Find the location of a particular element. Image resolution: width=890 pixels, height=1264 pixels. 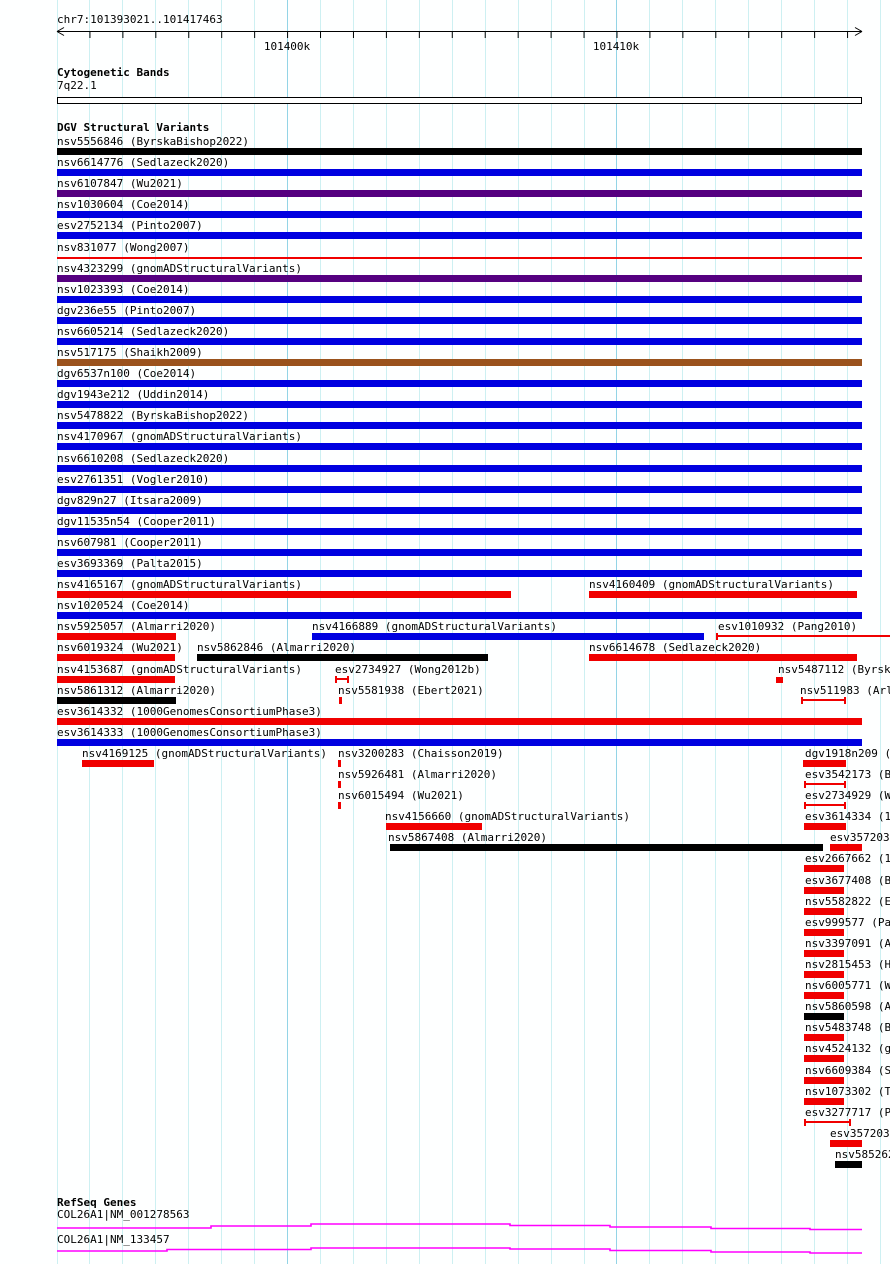

variant-label: nsv831077 (Wong2007) is located at coordinates (123, 247).